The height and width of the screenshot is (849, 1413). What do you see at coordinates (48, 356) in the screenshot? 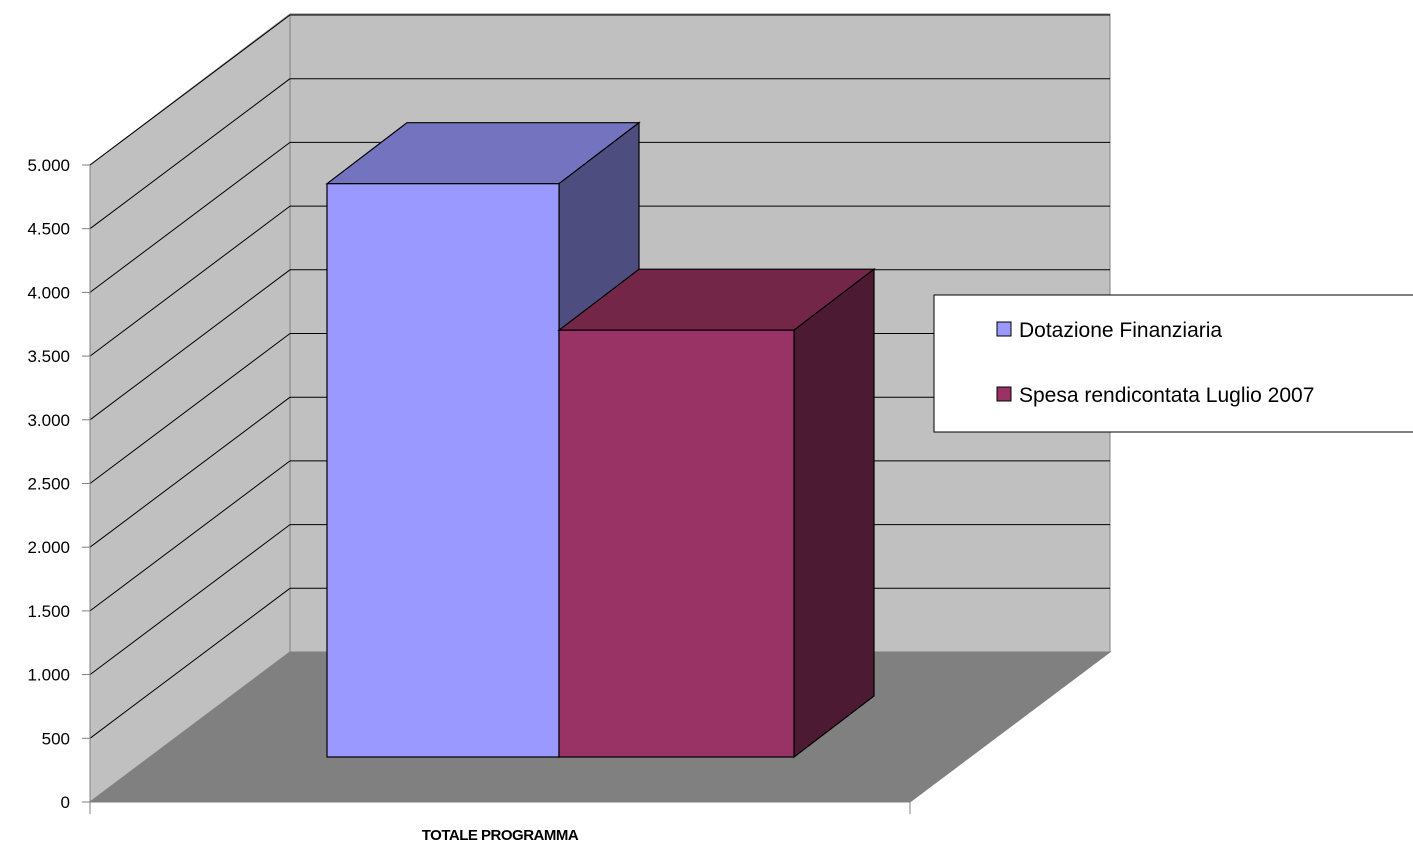
I see `y-tick-label: 3.500` at bounding box center [48, 356].